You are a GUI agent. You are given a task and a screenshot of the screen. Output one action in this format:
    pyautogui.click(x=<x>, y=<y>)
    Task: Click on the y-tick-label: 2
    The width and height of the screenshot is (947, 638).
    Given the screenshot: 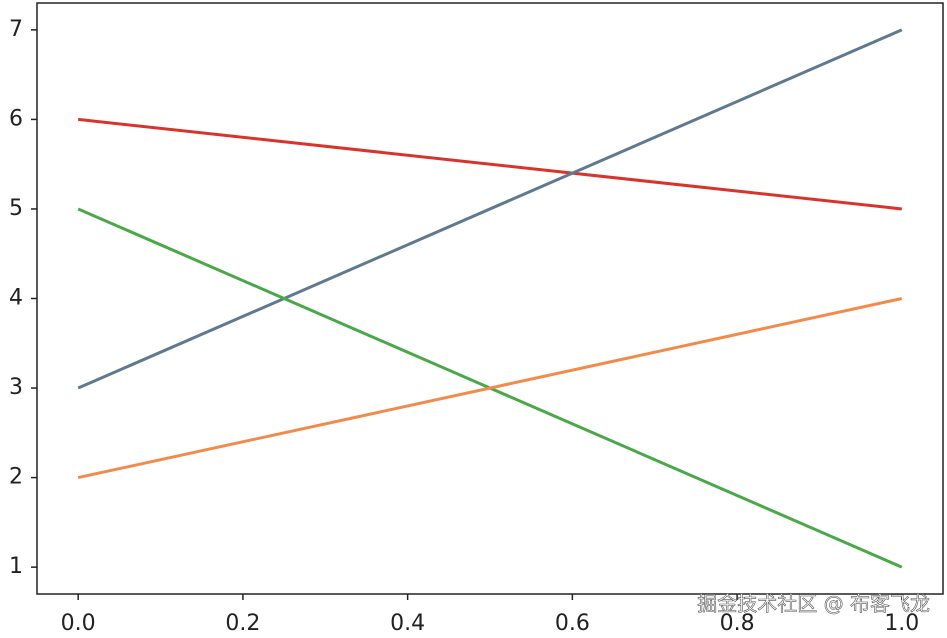 What is the action you would take?
    pyautogui.click(x=16, y=477)
    